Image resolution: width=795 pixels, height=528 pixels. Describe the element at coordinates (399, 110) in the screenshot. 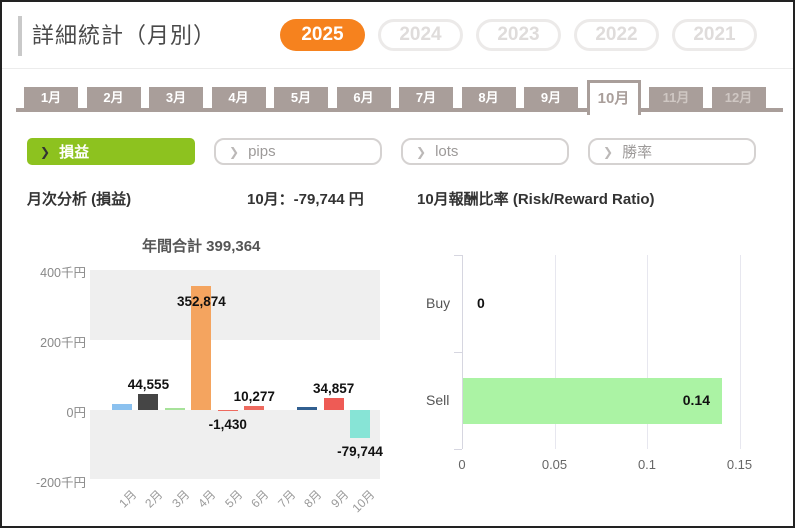

I see `month-tabs-underline` at that location.